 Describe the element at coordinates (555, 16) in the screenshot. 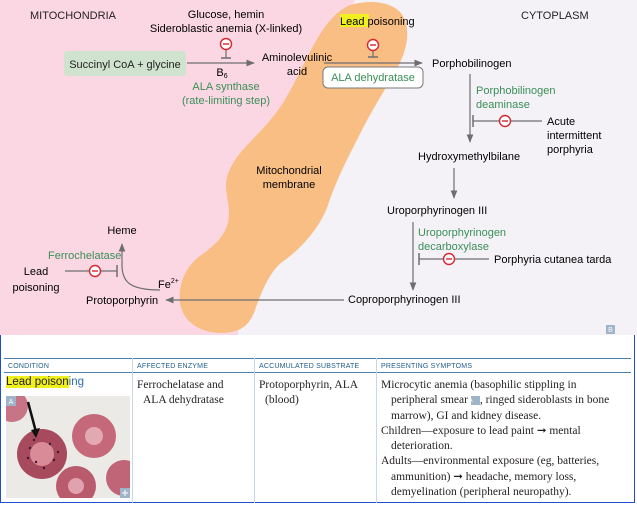

I see `cytoplasm-label: CYTOPLASM` at that location.